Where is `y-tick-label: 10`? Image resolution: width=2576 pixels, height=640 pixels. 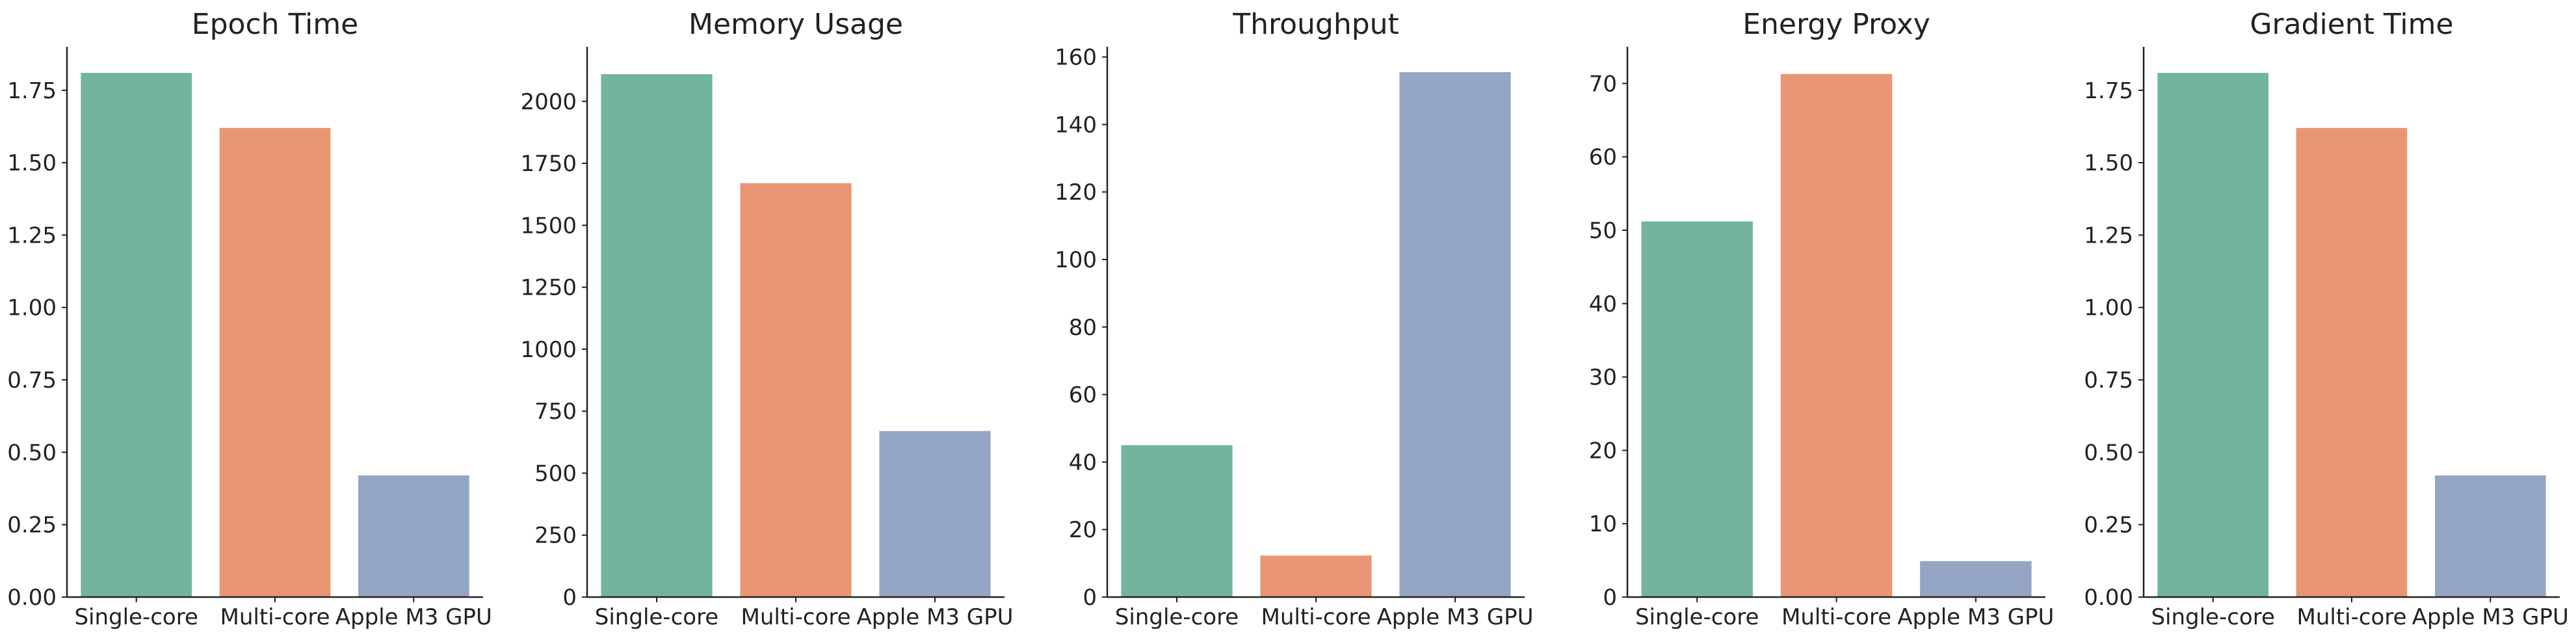 y-tick-label: 10 is located at coordinates (1603, 524).